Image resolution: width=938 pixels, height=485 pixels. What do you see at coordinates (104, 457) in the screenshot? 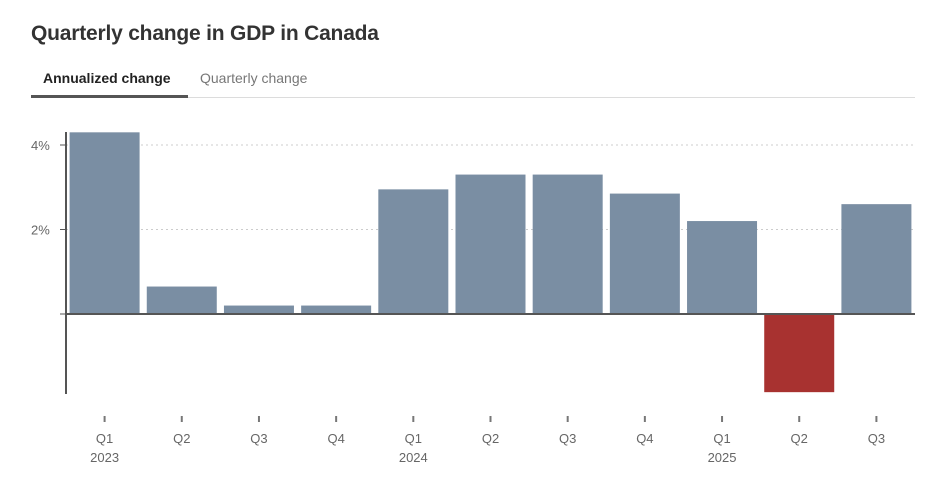
I see `x-year-label: 2023` at bounding box center [104, 457].